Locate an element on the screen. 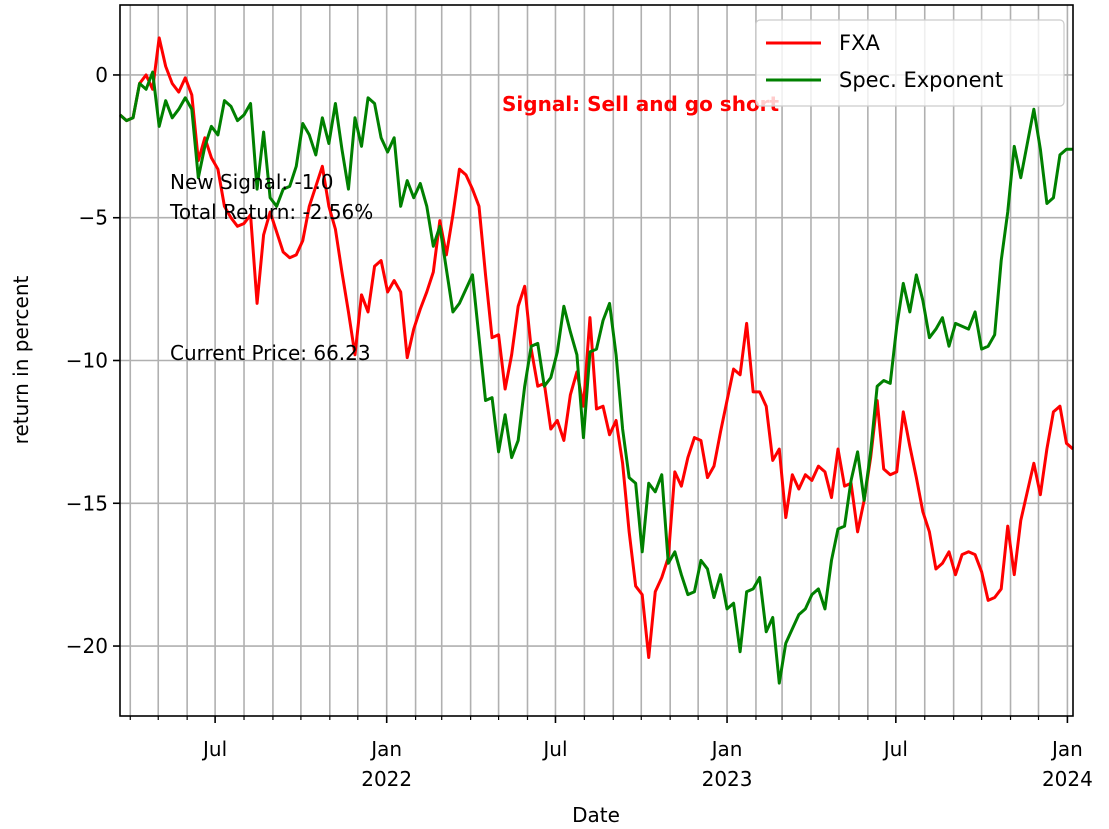  annotation: New Signal: -1.0 is located at coordinates (252, 182).